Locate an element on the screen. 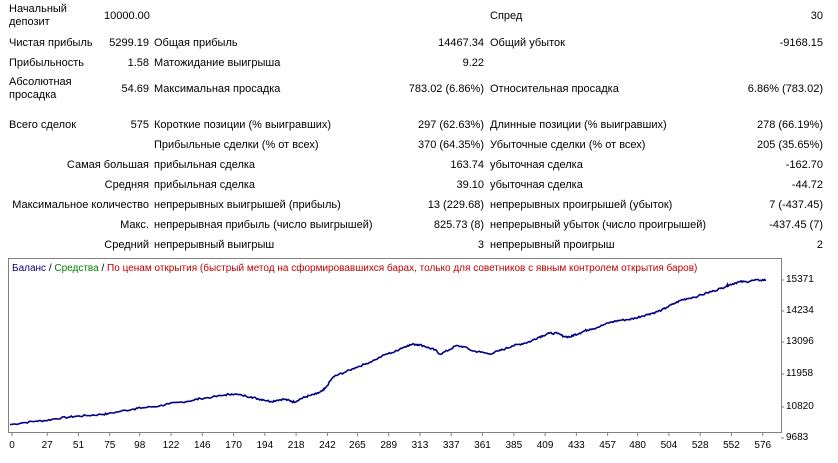 This screenshot has height=463, width=838. expected-payoff-label: Матожидание выигрыша is located at coordinates (217, 63).